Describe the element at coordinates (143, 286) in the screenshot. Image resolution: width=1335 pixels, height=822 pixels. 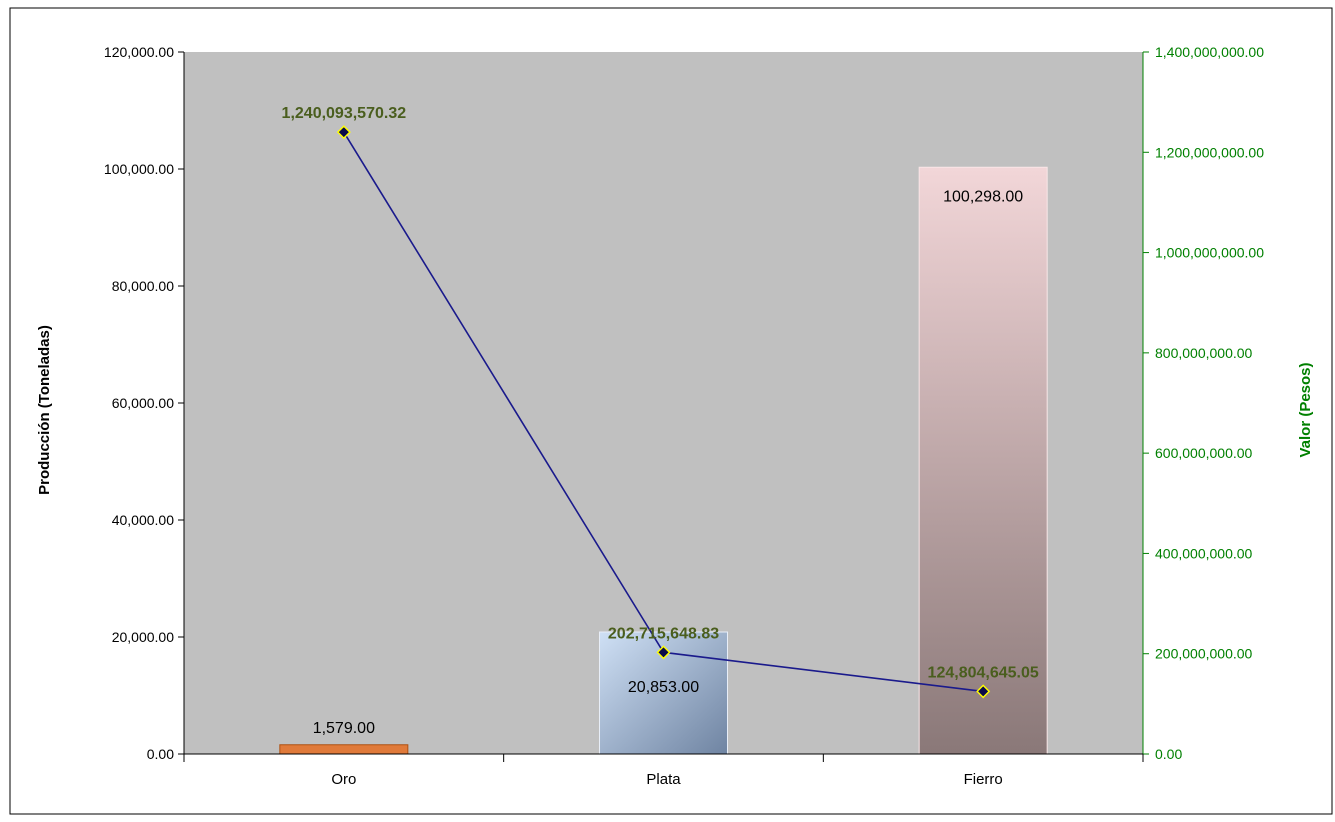
I see `y-tick-label: 80,000.00` at that location.